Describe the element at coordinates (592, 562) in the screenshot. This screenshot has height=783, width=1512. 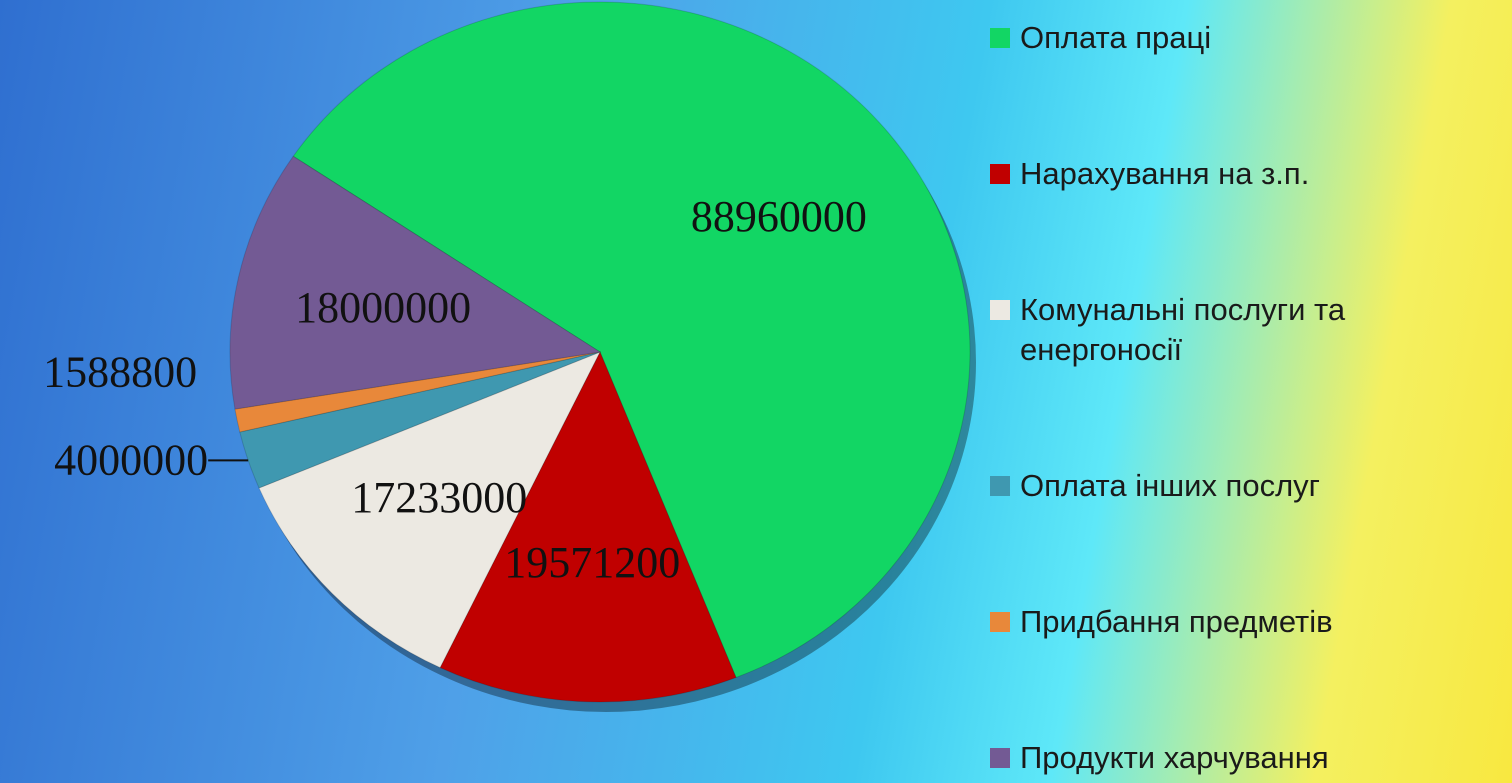
I see `data-label: 19571200` at that location.